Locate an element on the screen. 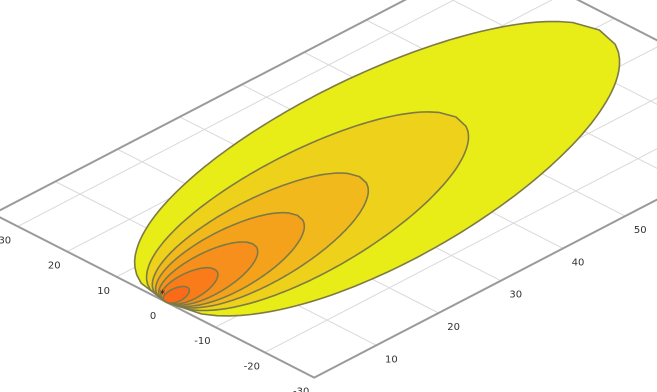 The width and height of the screenshot is (657, 392). x-tick-label: 10 is located at coordinates (391, 359).